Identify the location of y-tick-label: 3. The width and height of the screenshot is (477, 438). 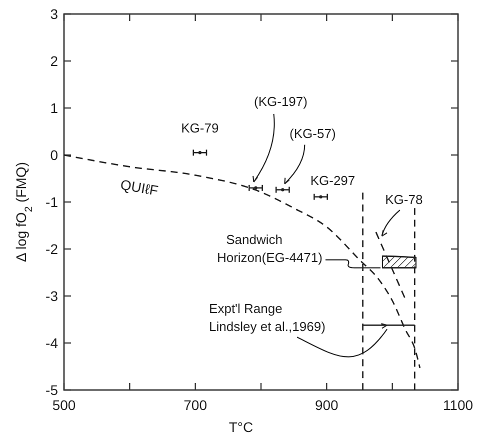
(54, 14).